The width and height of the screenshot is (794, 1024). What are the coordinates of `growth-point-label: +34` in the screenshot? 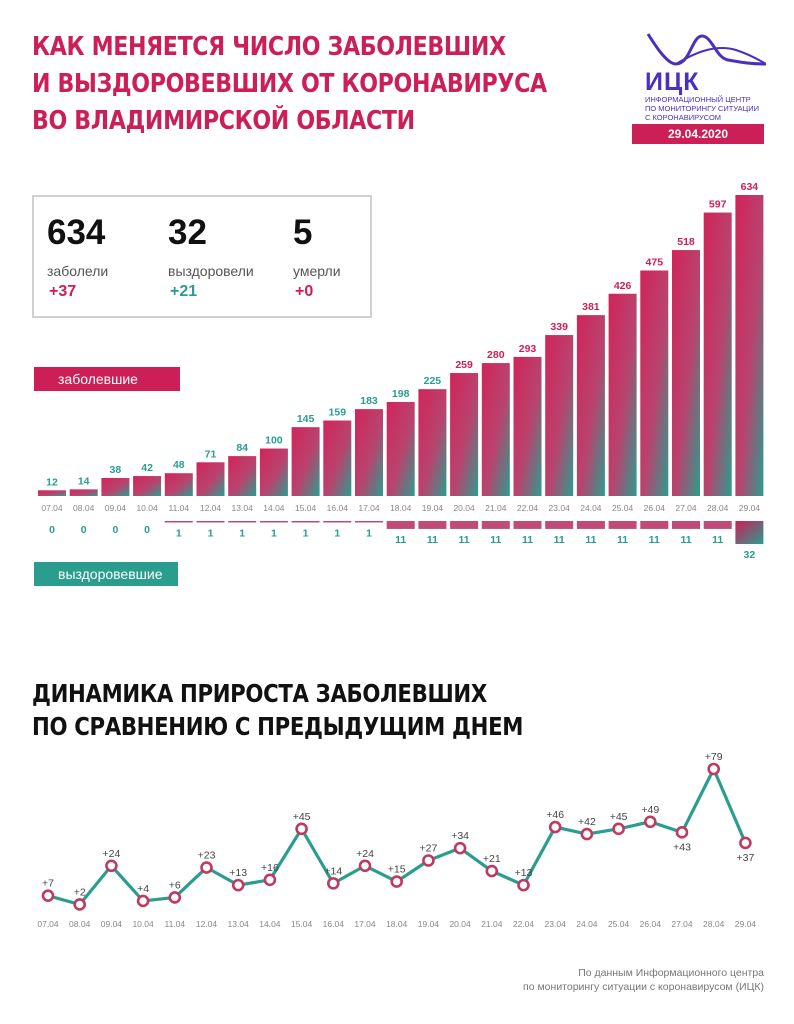 It's located at (460, 836).